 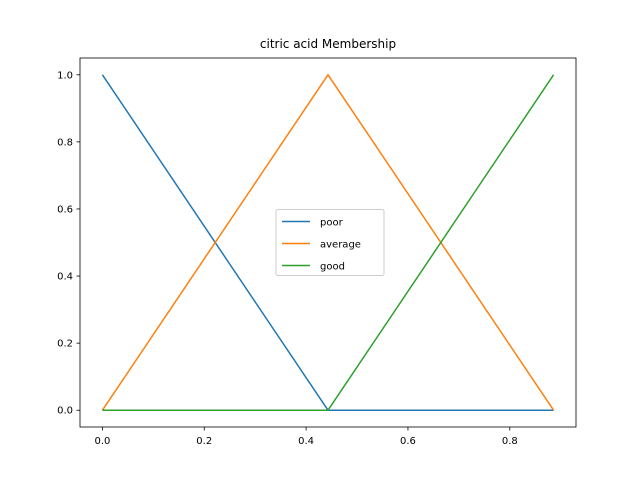 What do you see at coordinates (65, 277) in the screenshot?
I see `y-tick-label: 0.4` at bounding box center [65, 277].